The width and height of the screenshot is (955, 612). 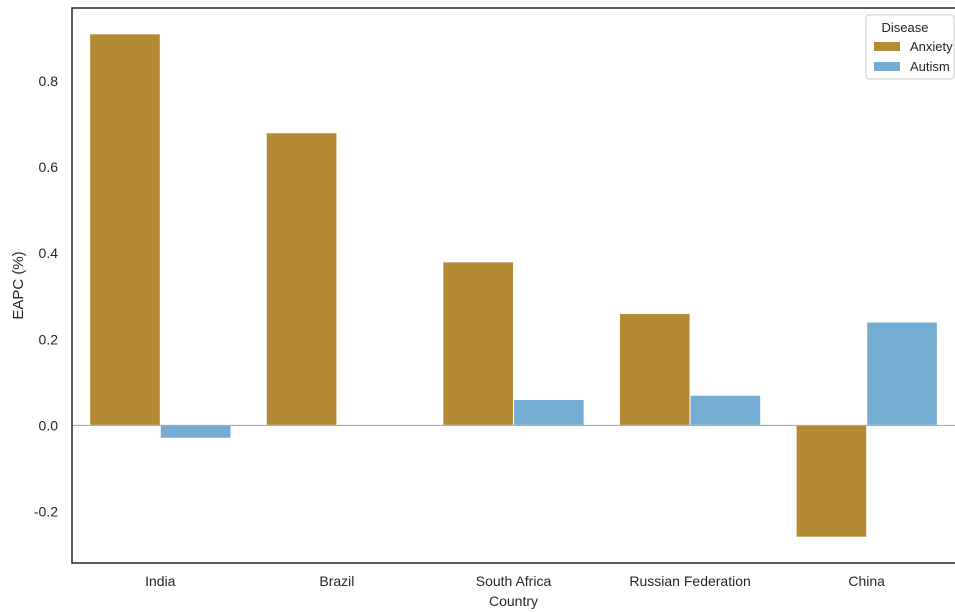 I want to click on bar-anxiety-south-africa, so click(x=478, y=343).